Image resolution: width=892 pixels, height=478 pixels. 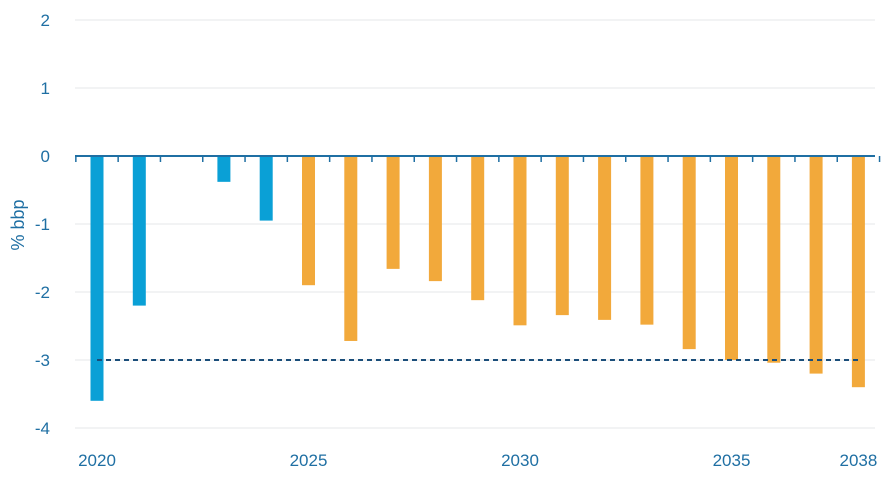 I want to click on y-tick-label: -4, so click(x=42, y=428).